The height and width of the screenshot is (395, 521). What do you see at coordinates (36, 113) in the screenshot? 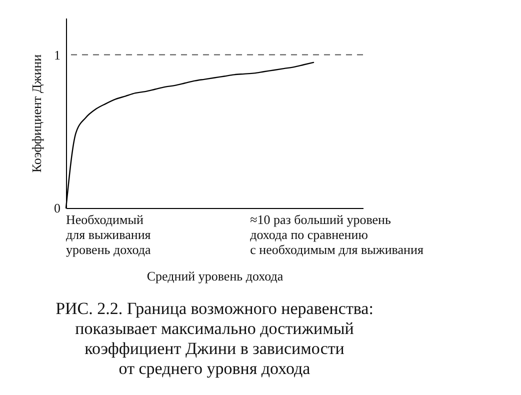
I see `y-axis-title: Коэффициент Джини` at bounding box center [36, 113].